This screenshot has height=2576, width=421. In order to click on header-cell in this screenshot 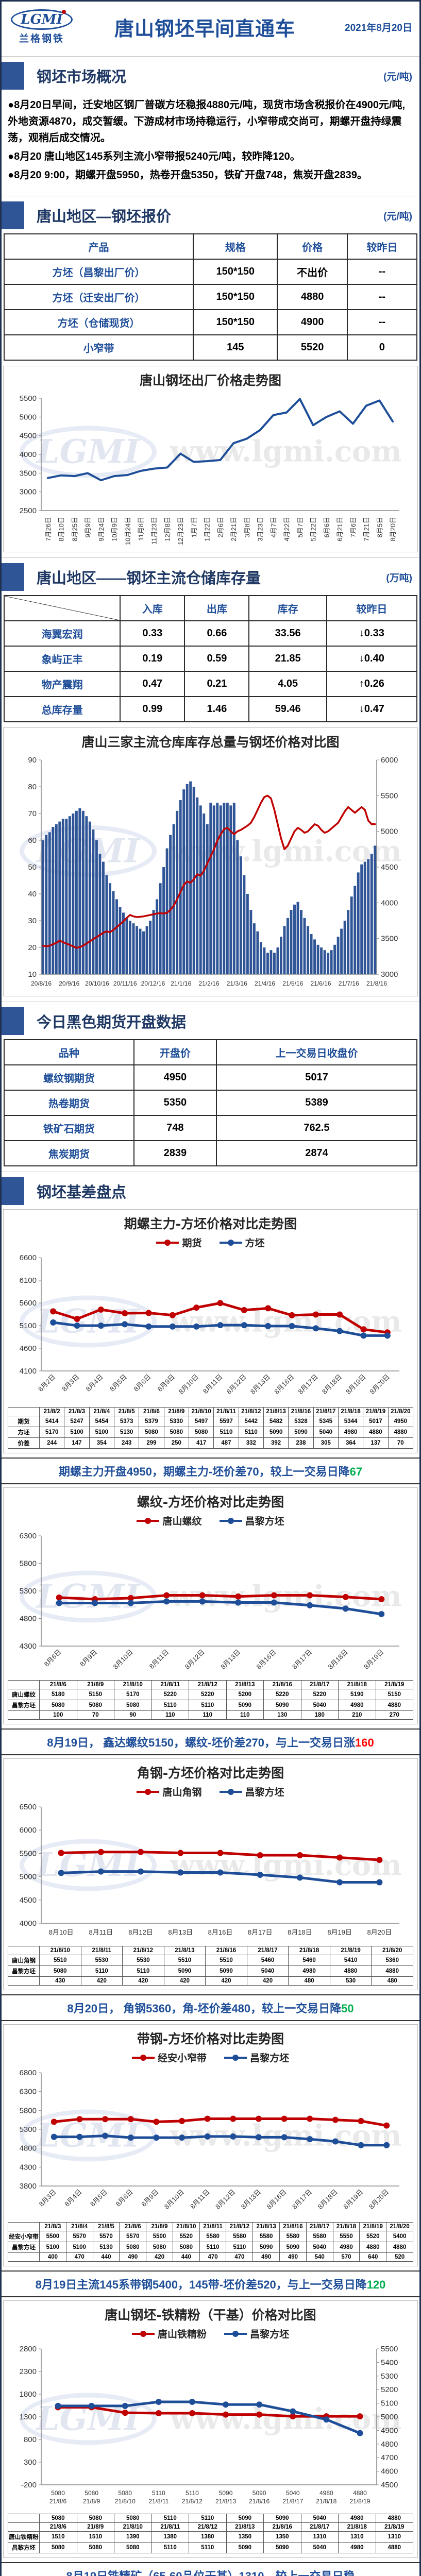, I will do `click(24, 1684)`.